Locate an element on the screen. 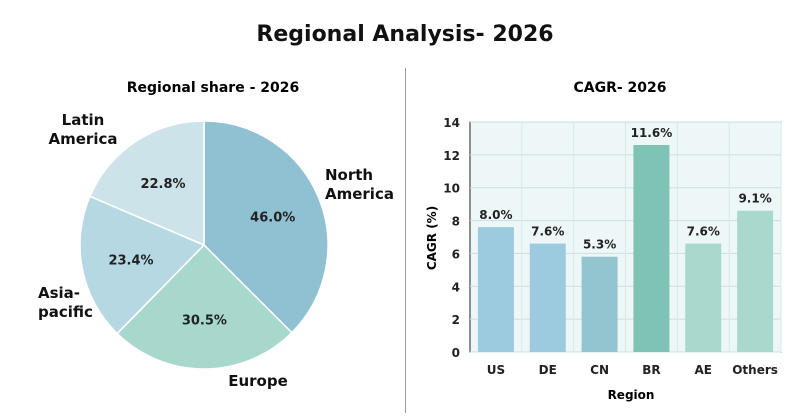 The height and width of the screenshot is (420, 810). bar-data-label: 5.3% is located at coordinates (599, 245).